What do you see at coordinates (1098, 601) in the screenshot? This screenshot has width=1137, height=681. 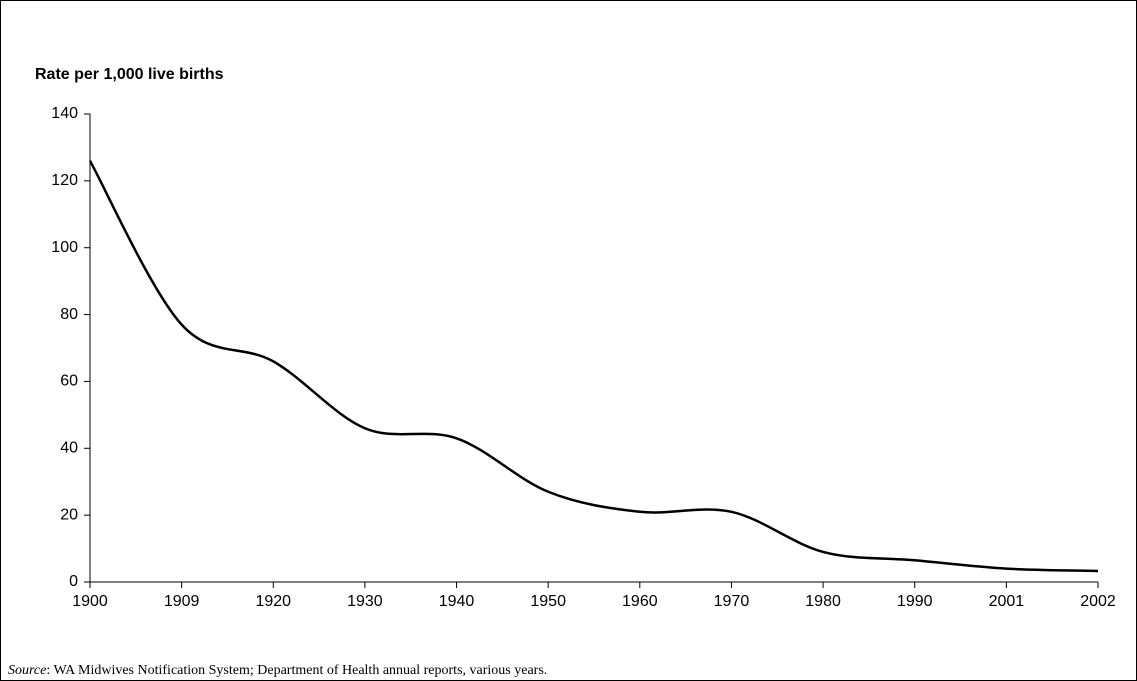 I see `x-tick-label: 2002` at bounding box center [1098, 601].